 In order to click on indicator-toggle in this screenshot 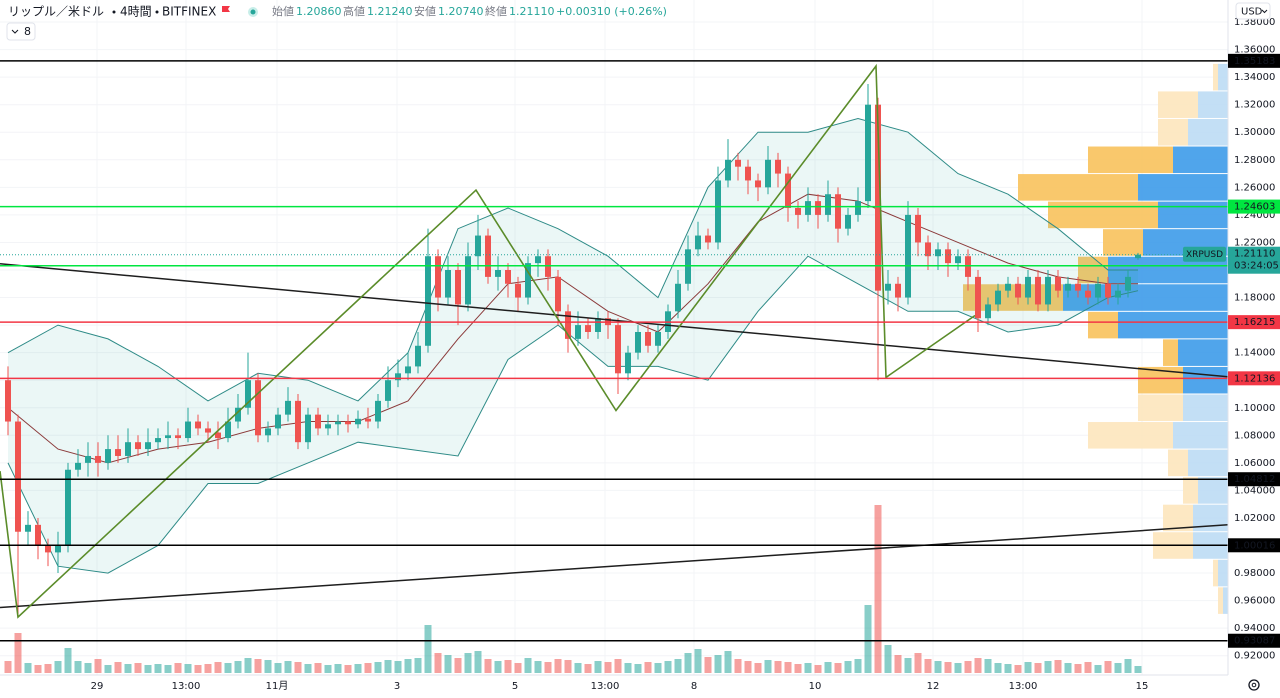, I will do `click(21, 31)`.